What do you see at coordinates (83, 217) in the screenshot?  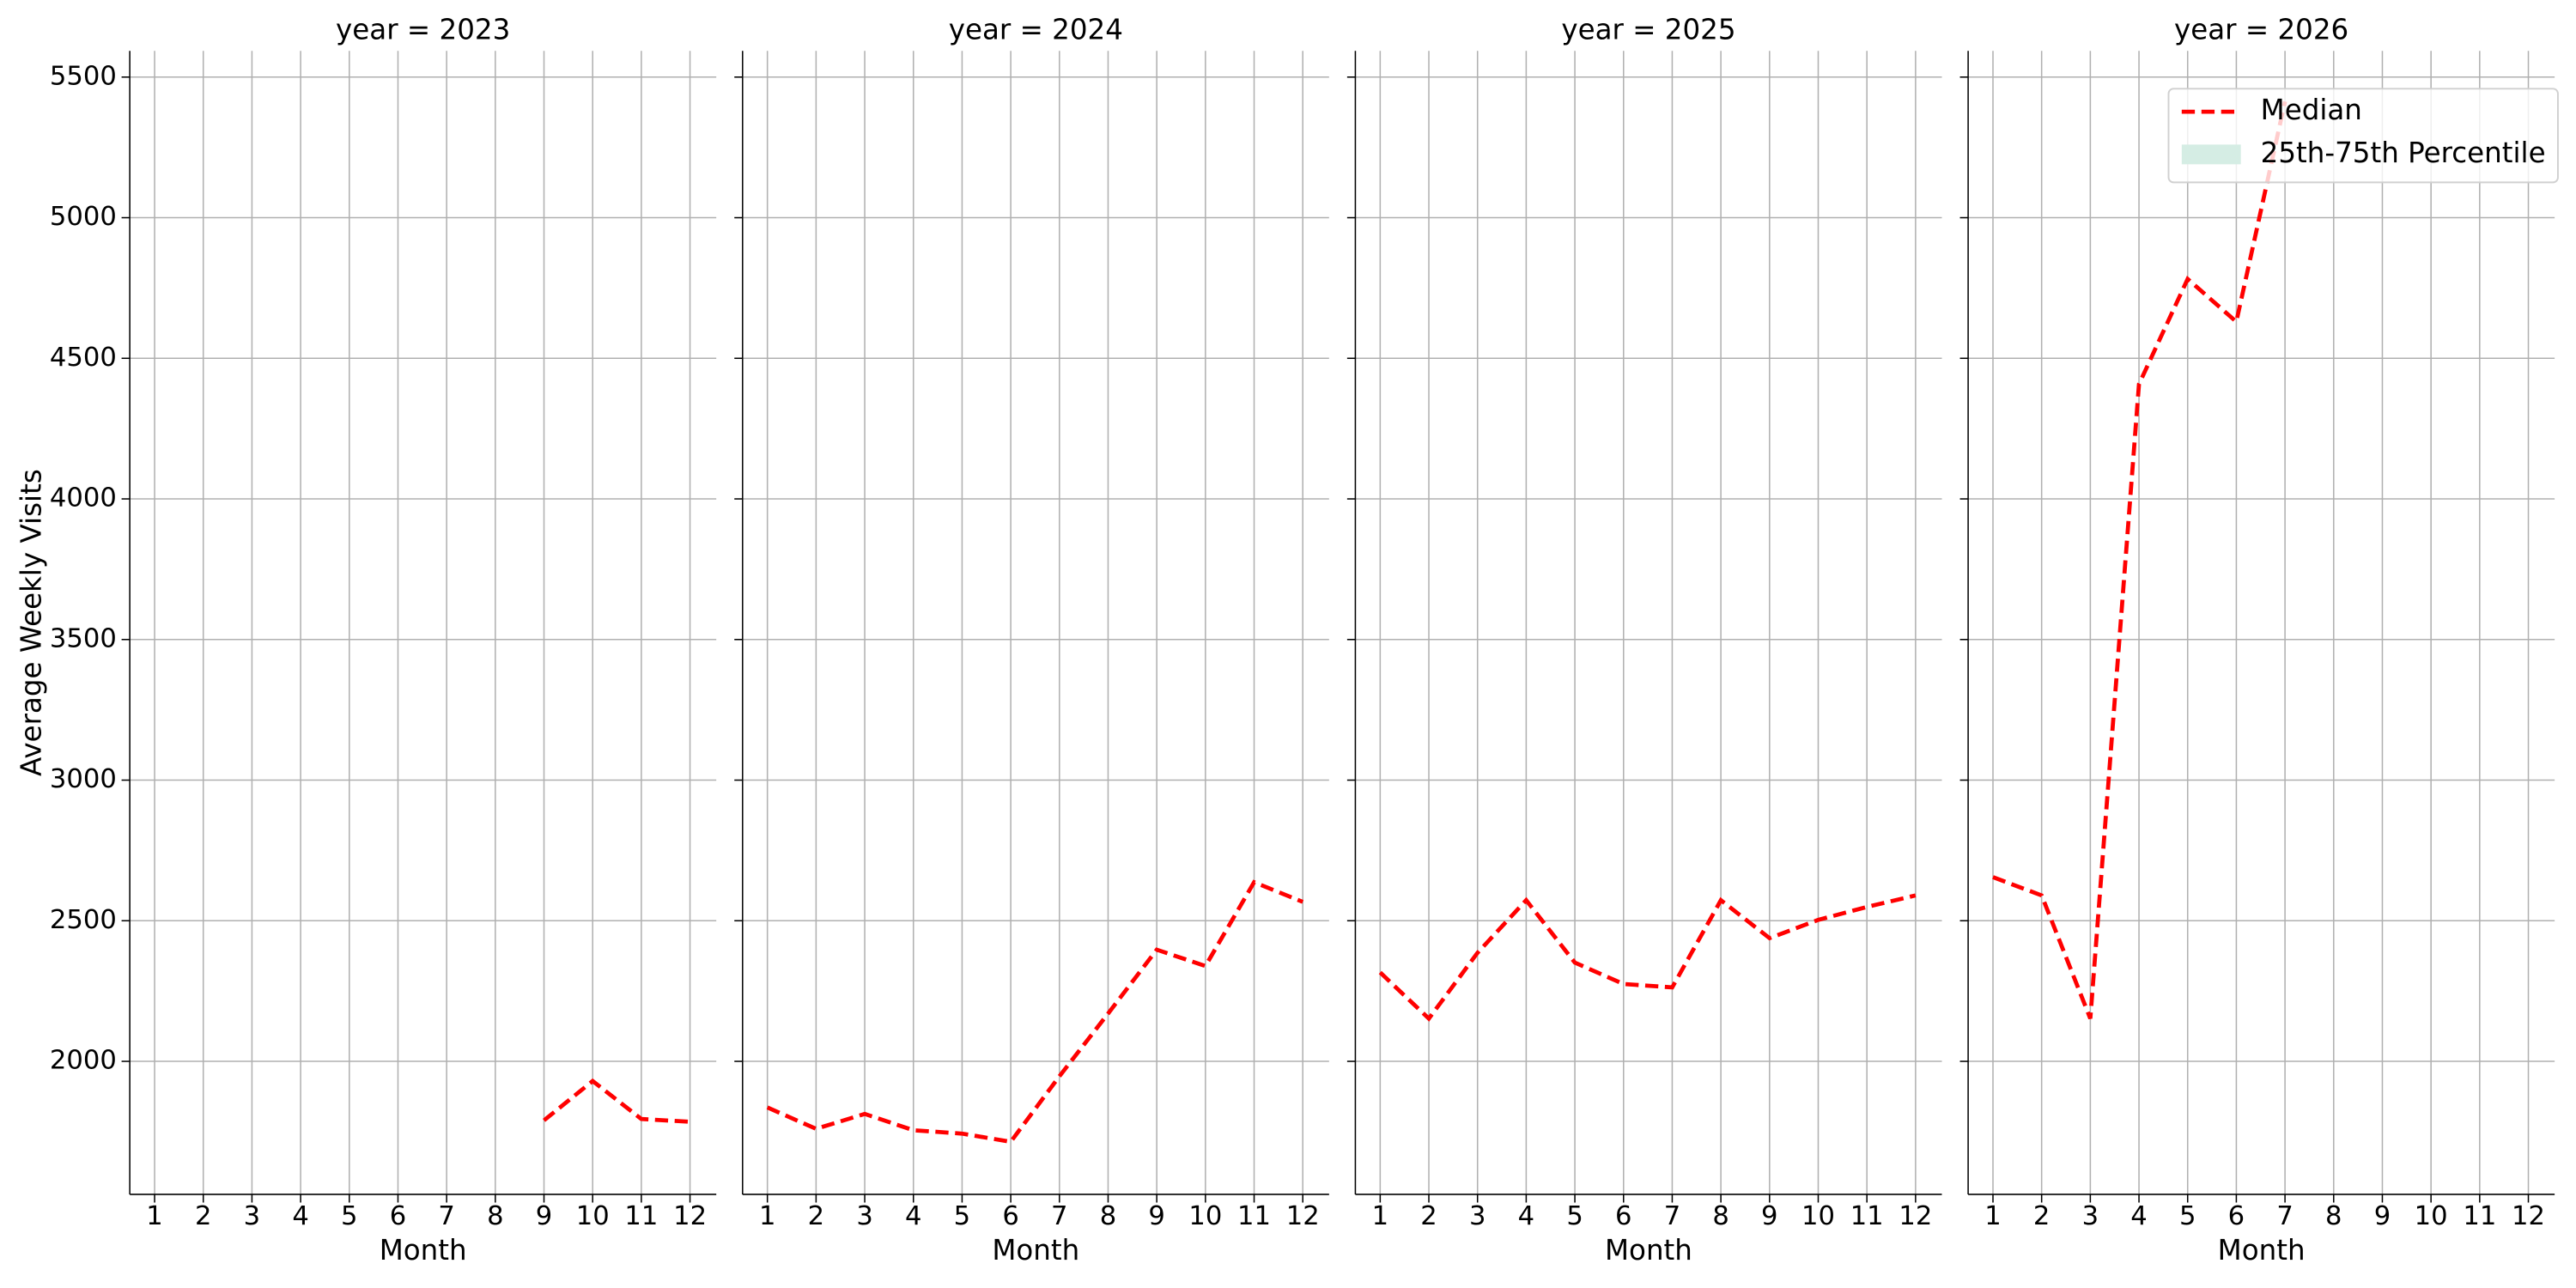 I see `y-tick-label: 5000` at bounding box center [83, 217].